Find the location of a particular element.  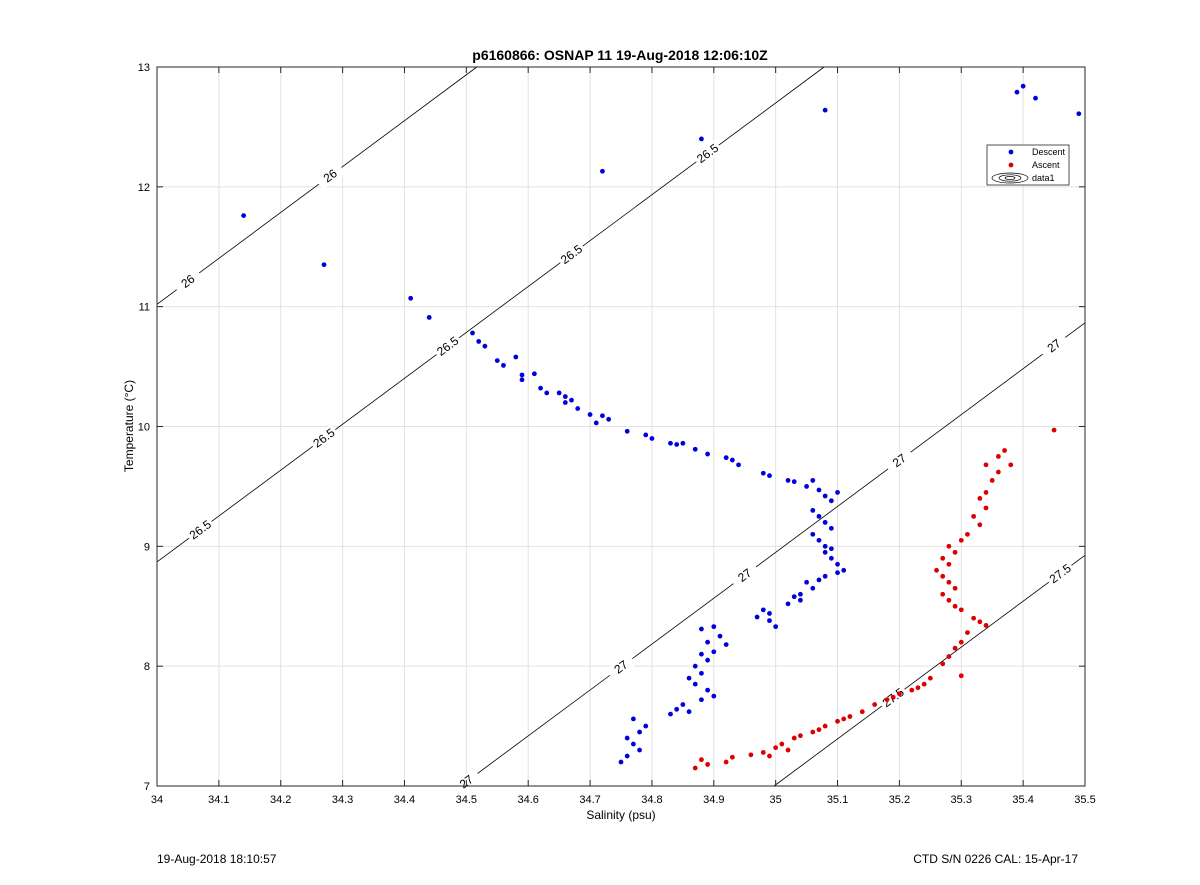

x-tick-label: 34.5 is located at coordinates (466, 800).